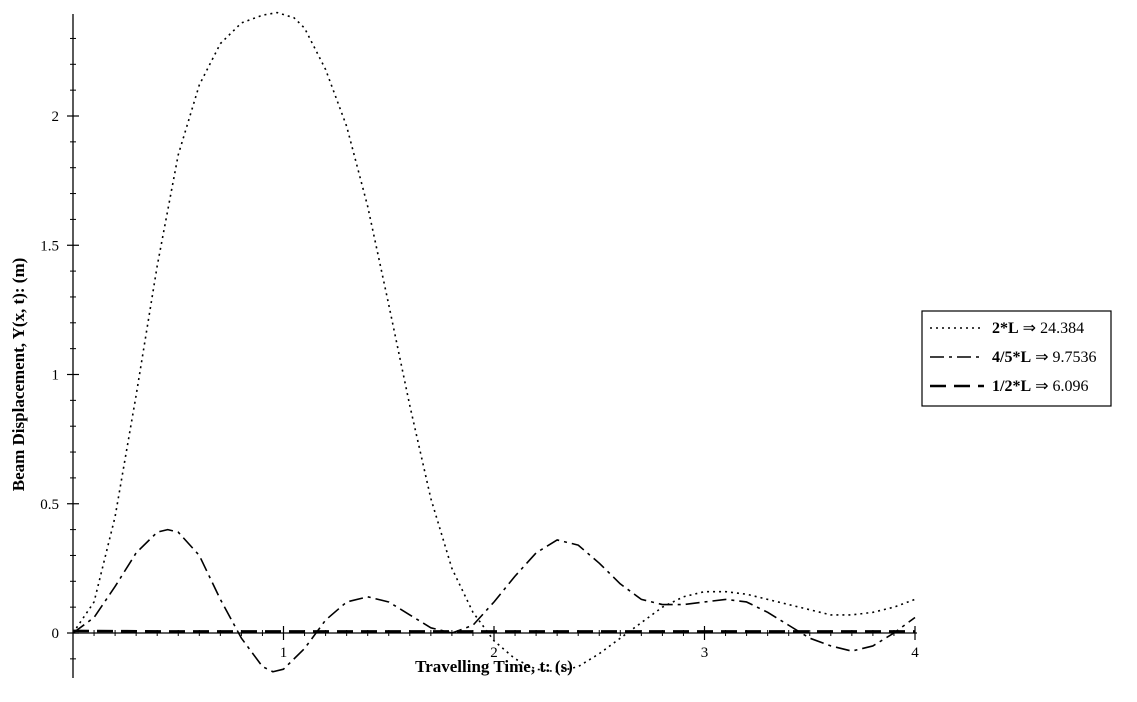 This screenshot has width=1137, height=702. I want to click on legend-entry: 4/5*L ⇒ 9.7536, so click(1044, 357).